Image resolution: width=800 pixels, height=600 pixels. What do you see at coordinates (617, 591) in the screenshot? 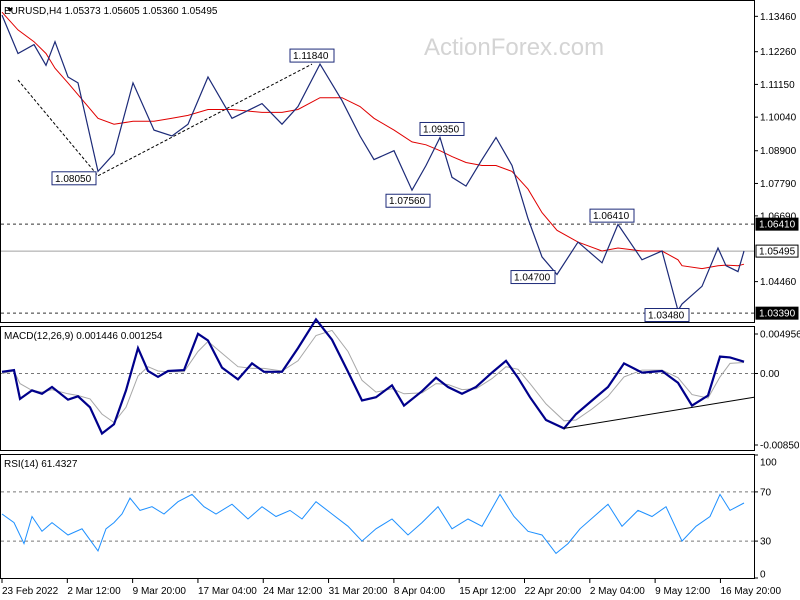
I see `time-tick-label: 2 May 04:00` at bounding box center [617, 591].